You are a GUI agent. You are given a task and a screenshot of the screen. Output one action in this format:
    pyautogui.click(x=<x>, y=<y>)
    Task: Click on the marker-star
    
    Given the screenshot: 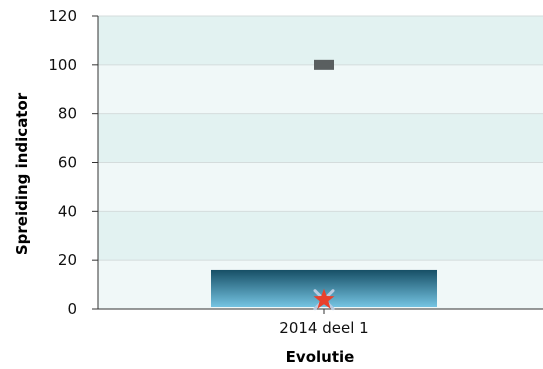 What is the action you would take?
    pyautogui.click(x=324, y=298)
    